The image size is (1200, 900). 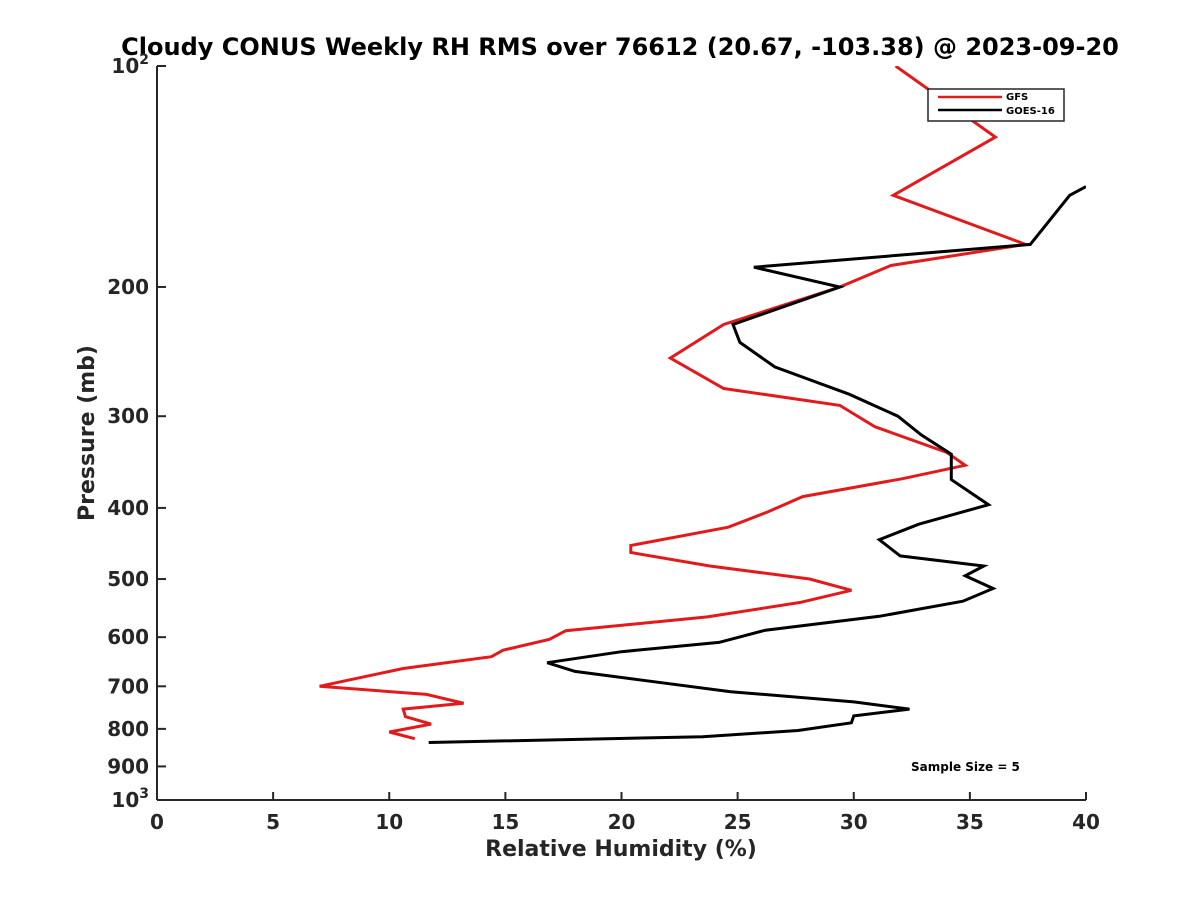 I want to click on y-tick-label: 10², so click(x=130, y=65).